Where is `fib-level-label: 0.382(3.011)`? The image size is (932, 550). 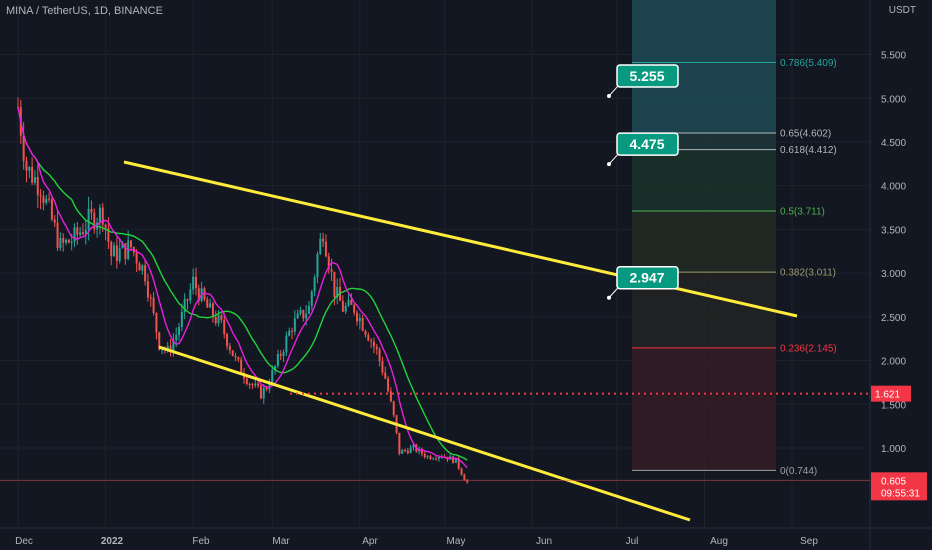
fib-level-label: 0.382(3.011) is located at coordinates (808, 273).